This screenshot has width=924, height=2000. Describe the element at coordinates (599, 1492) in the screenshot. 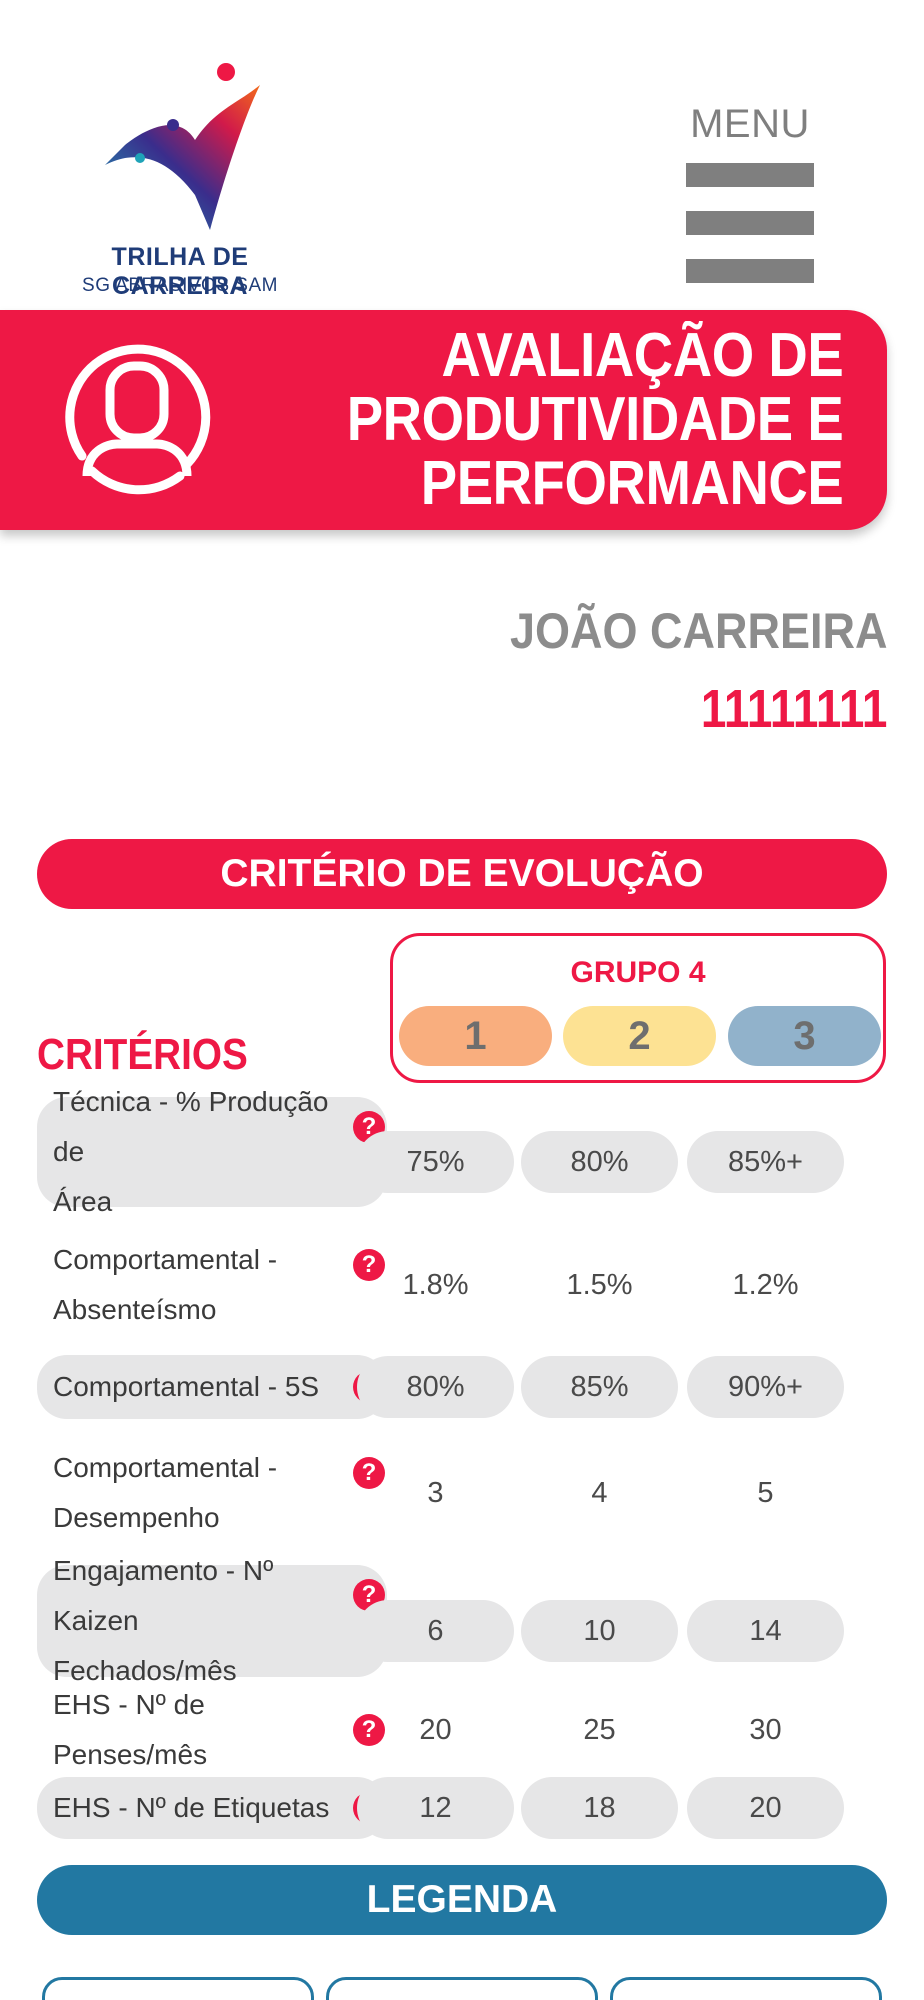

I see `level-value-cell: 4` at that location.